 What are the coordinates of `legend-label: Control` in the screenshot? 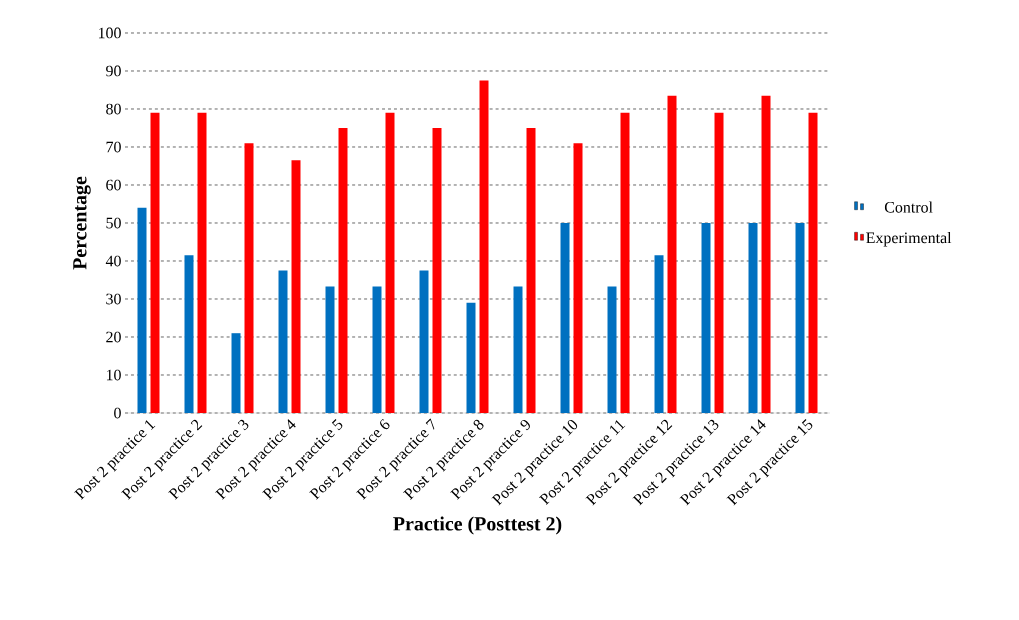 It's located at (908, 207).